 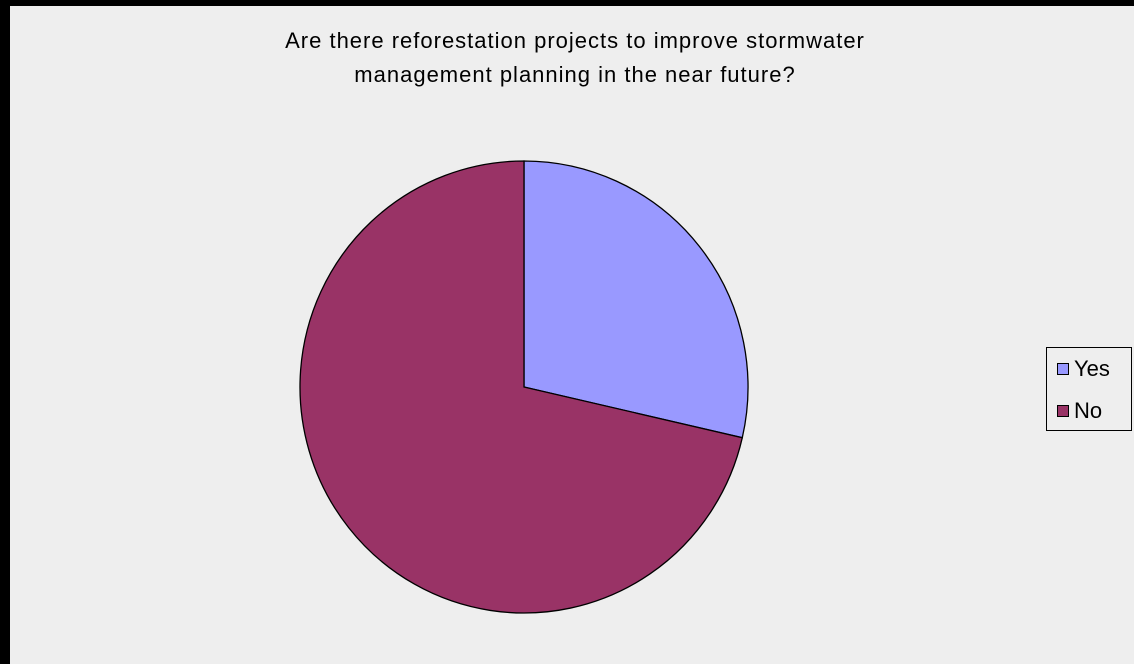 What do you see at coordinates (1092, 368) in the screenshot?
I see `legend-label-yes: Yes` at bounding box center [1092, 368].